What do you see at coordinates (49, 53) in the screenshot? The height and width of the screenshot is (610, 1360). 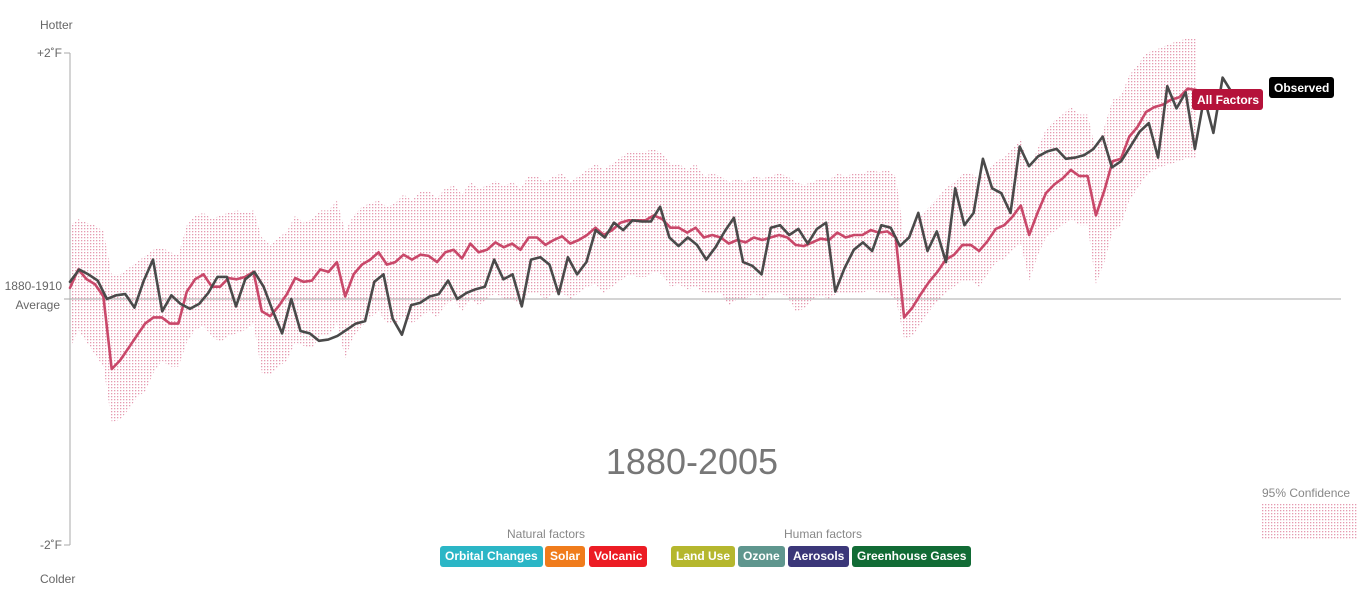 I see `y-tick-label-top: +2˚F` at bounding box center [49, 53].